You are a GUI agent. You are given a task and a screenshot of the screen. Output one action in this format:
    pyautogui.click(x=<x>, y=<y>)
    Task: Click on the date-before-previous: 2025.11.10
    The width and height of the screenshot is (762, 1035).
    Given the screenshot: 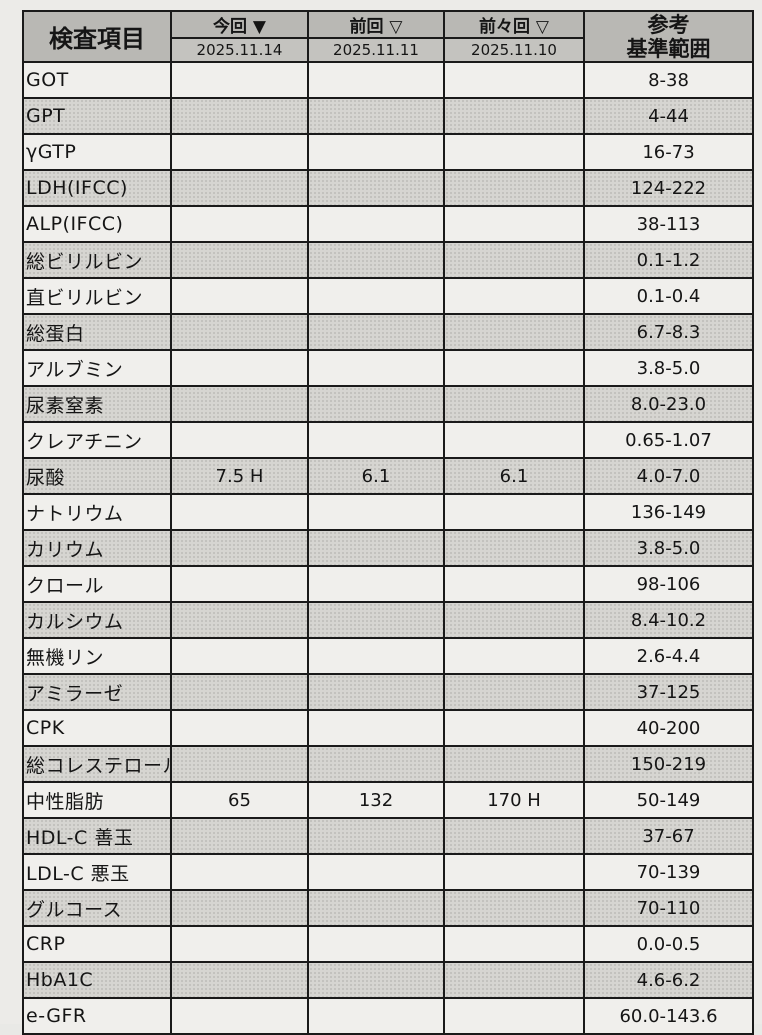 What is the action you would take?
    pyautogui.click(x=514, y=50)
    